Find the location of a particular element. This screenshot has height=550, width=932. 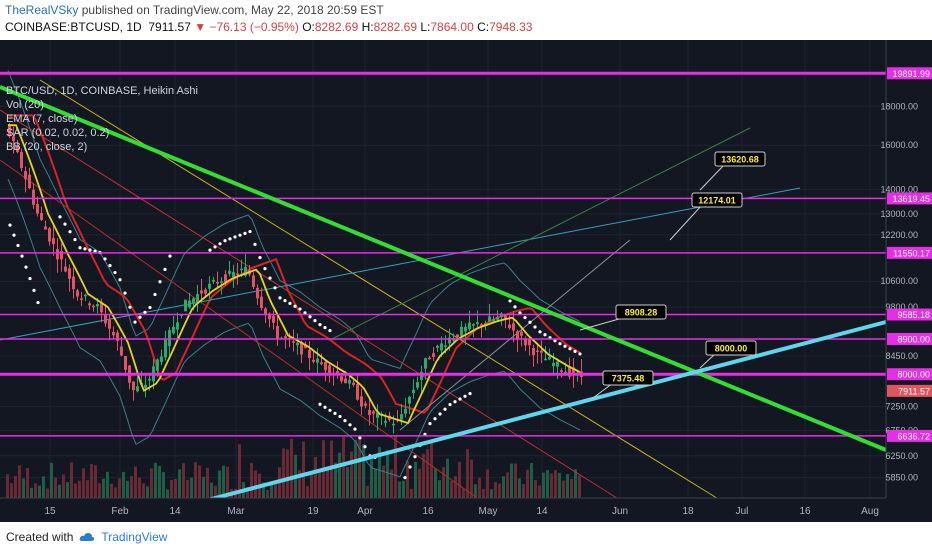

price-axis is located at coordinates (909, 269).